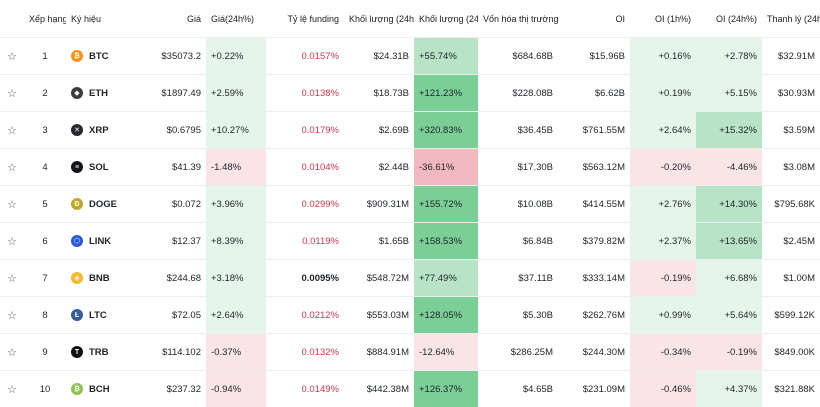 Image resolution: width=820 pixels, height=407 pixels. I want to click on header-volume: Khối lượng (24h), so click(379, 19).